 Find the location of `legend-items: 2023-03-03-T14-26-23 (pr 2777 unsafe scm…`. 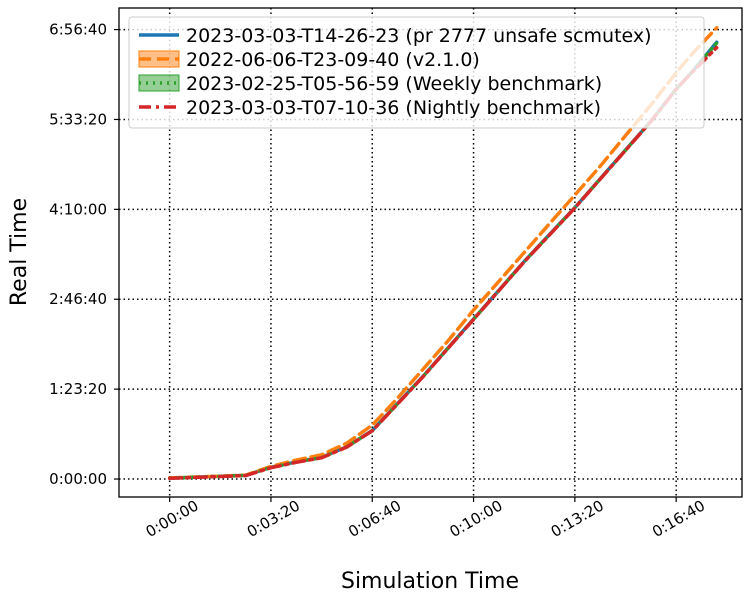

legend-items: 2023-03-03-T14-26-23 (pr 2777 unsafe scm… is located at coordinates (395, 72).